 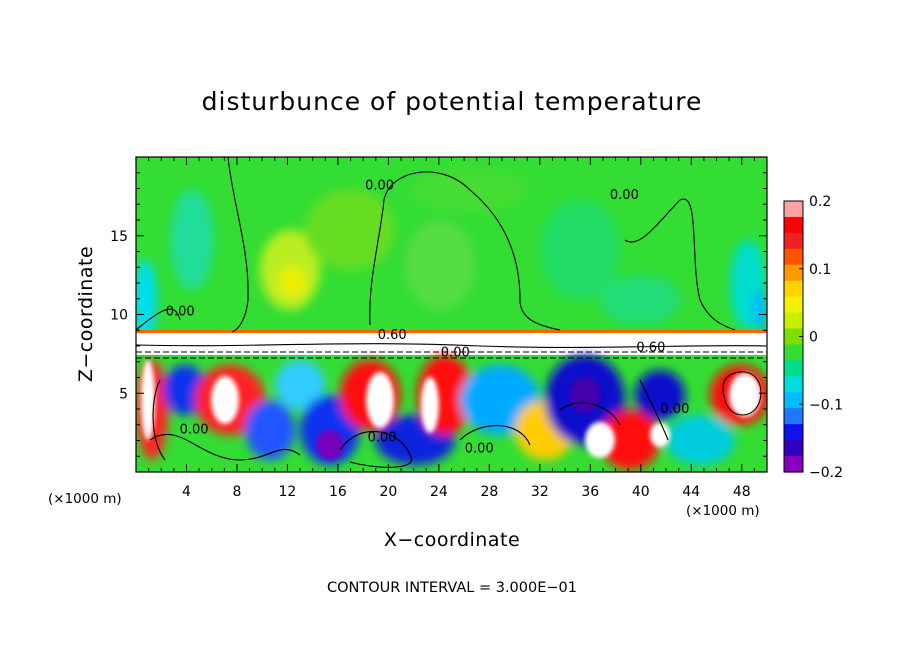 What do you see at coordinates (86, 314) in the screenshot?
I see `y-axis-label: Z−coordinate` at bounding box center [86, 314].